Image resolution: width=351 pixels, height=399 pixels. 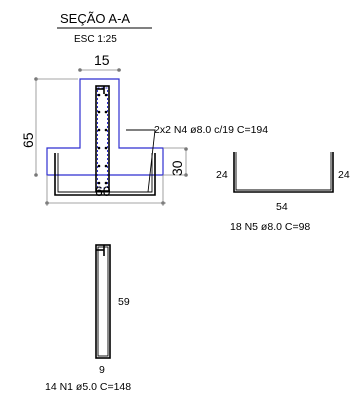 I want to click on u-bar-base: 54, so click(x=282, y=207).